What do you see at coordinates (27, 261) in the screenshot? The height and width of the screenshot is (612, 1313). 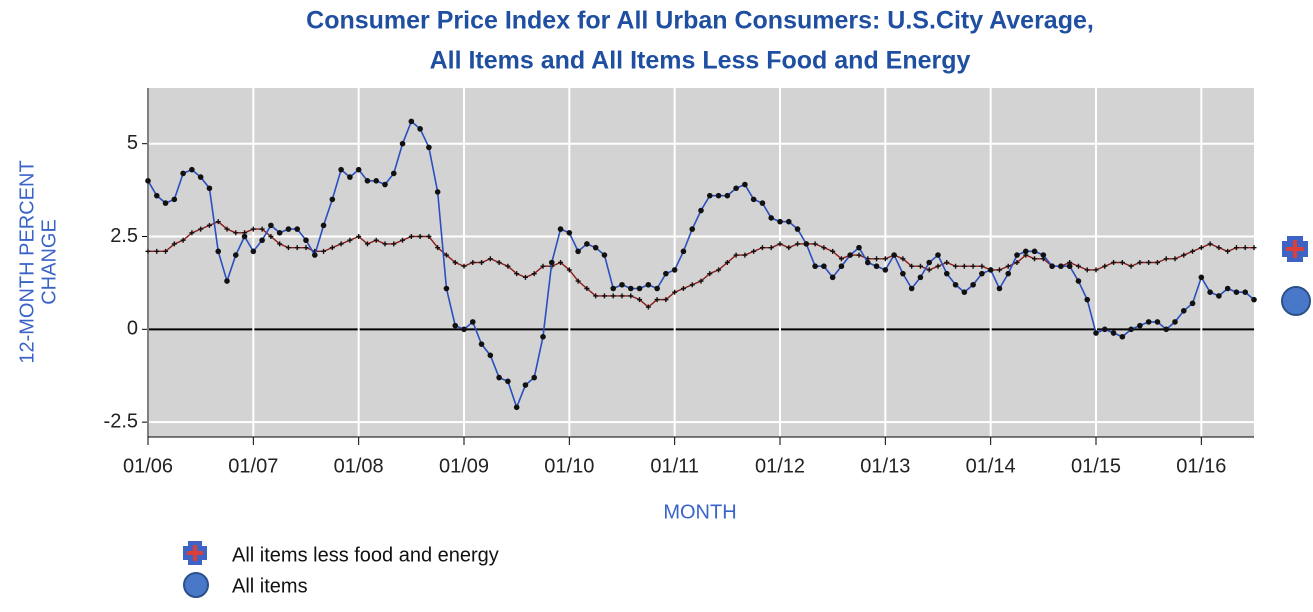 I see `y-axis-label-line: 12-MONTH PERCENT` at bounding box center [27, 261].